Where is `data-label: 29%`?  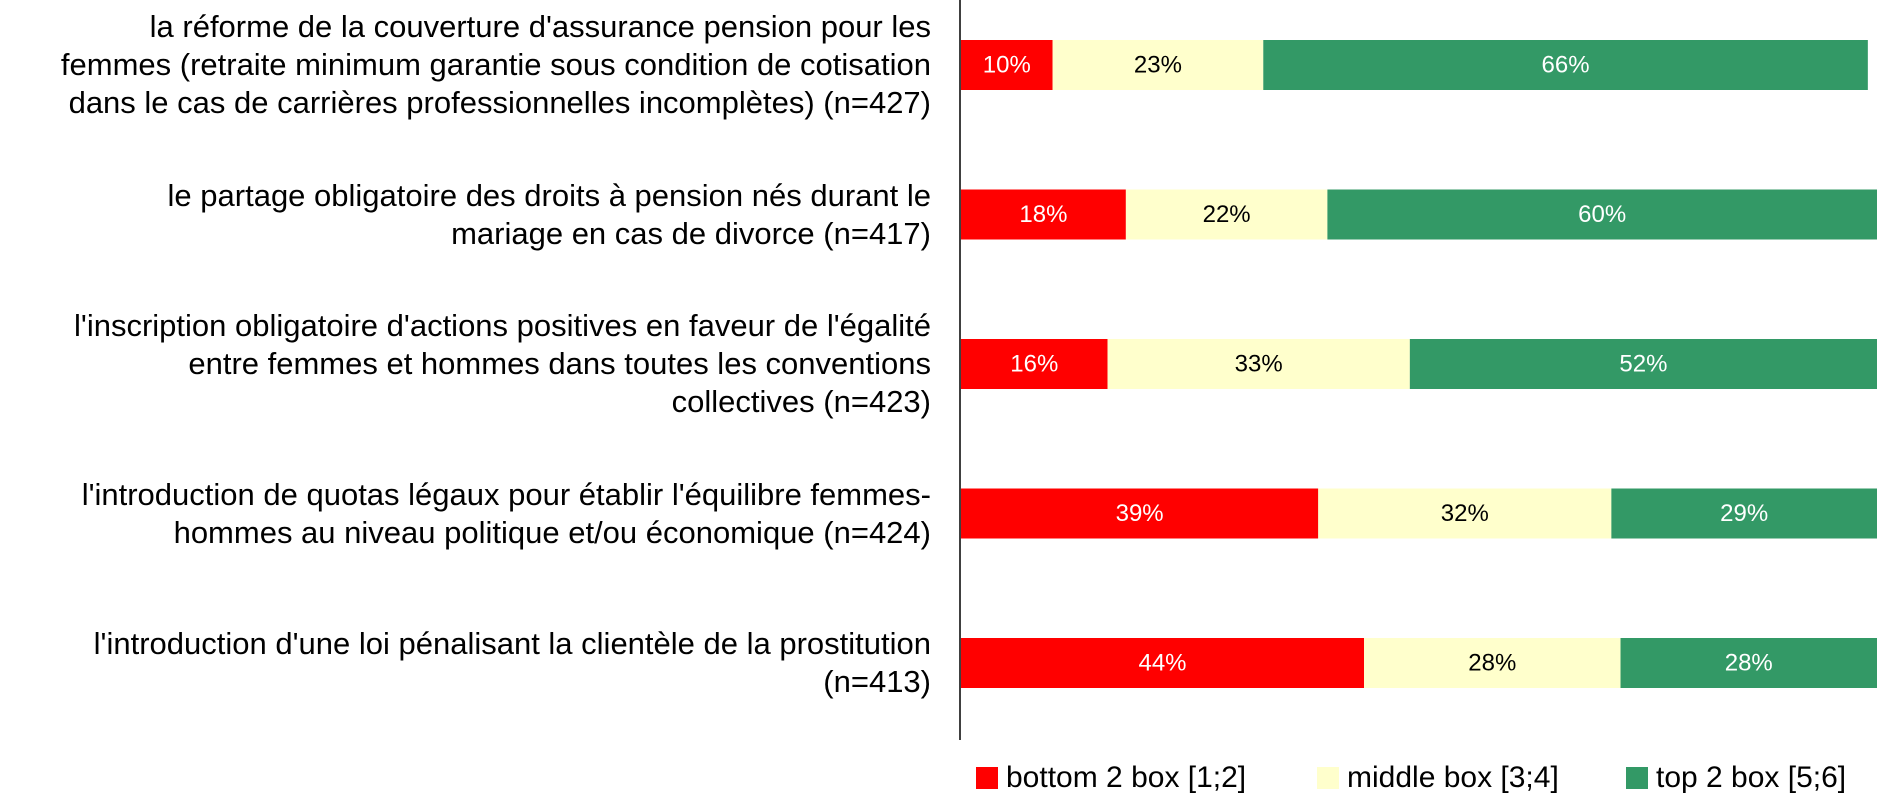
data-label: 29% is located at coordinates (1744, 513).